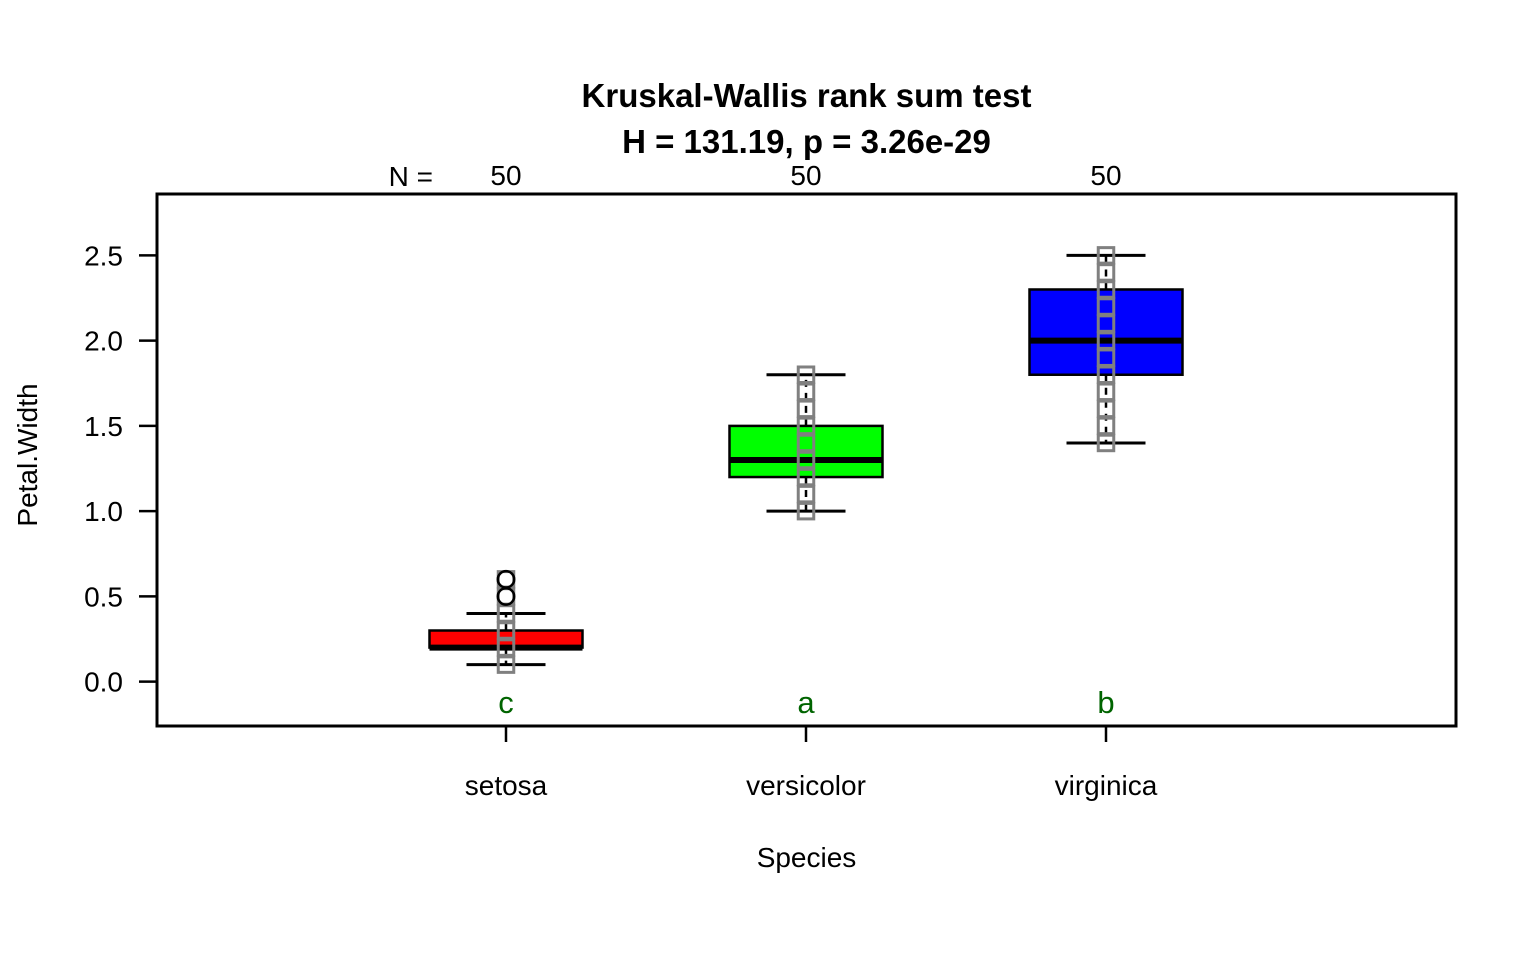 The width and height of the screenshot is (1536, 960). What do you see at coordinates (103, 682) in the screenshot?
I see `y-tick-label: 0.0` at bounding box center [103, 682].